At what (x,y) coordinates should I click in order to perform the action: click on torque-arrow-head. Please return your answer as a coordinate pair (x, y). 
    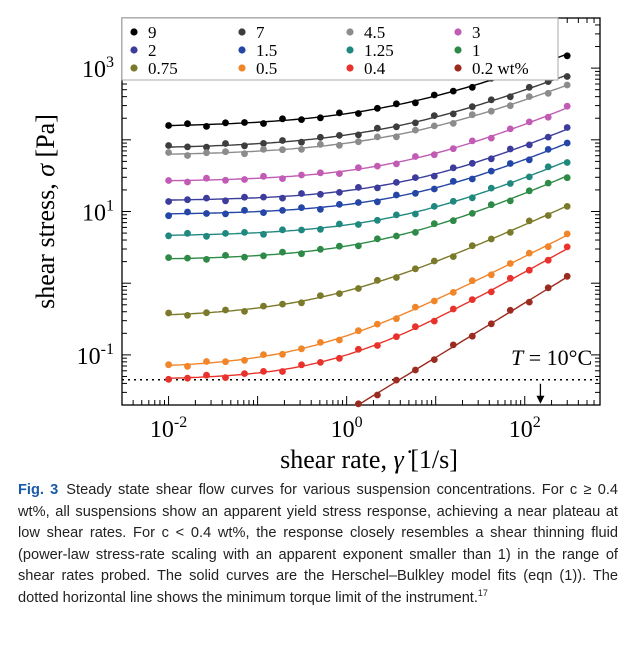
    Looking at the image, I should click on (540, 399).